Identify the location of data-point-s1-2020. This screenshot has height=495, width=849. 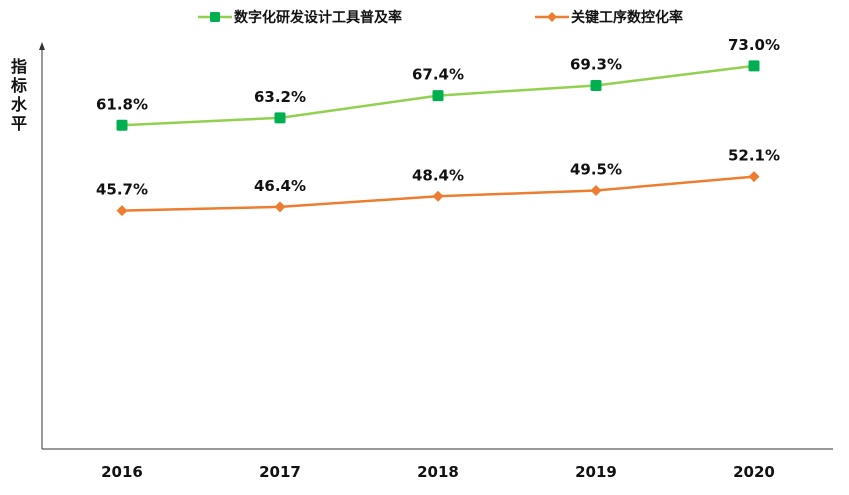
(754, 66).